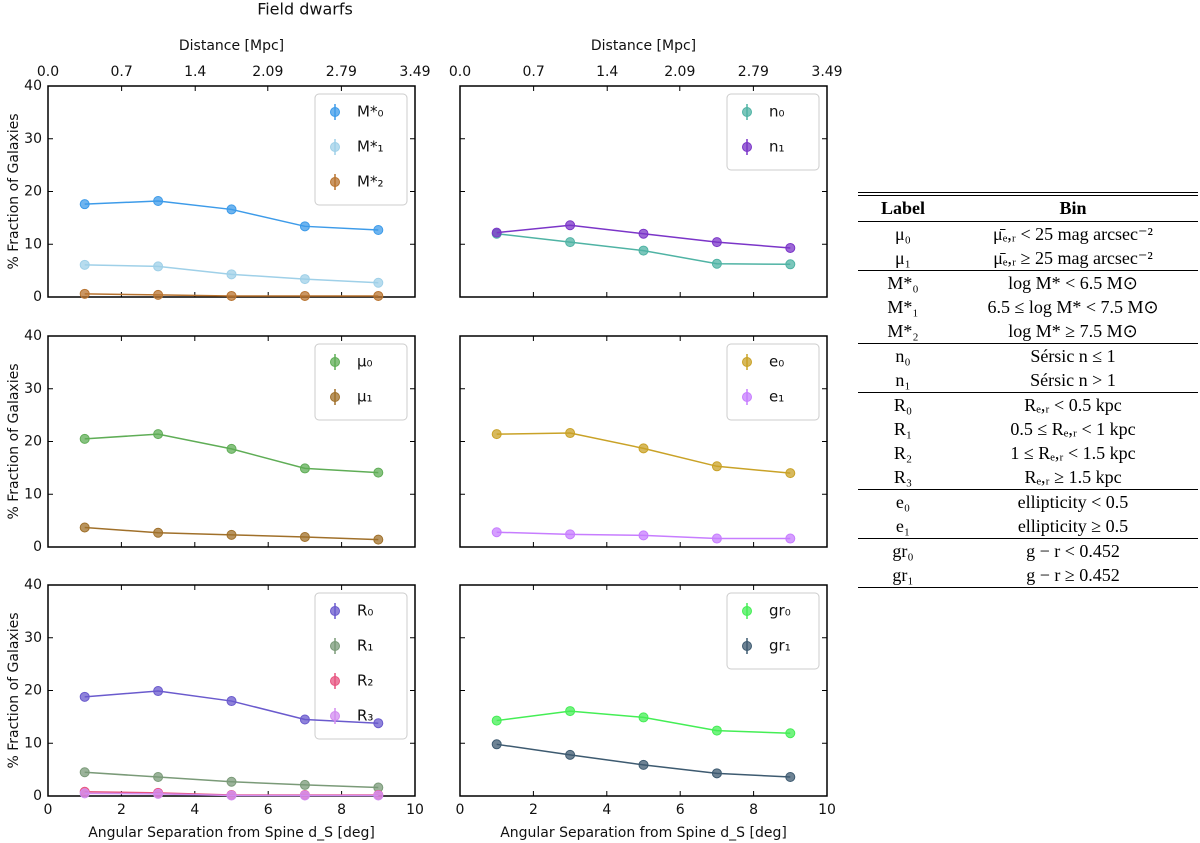 This screenshot has height=843, width=1200. What do you see at coordinates (361, 149) in the screenshot?
I see `legend-box` at bounding box center [361, 149].